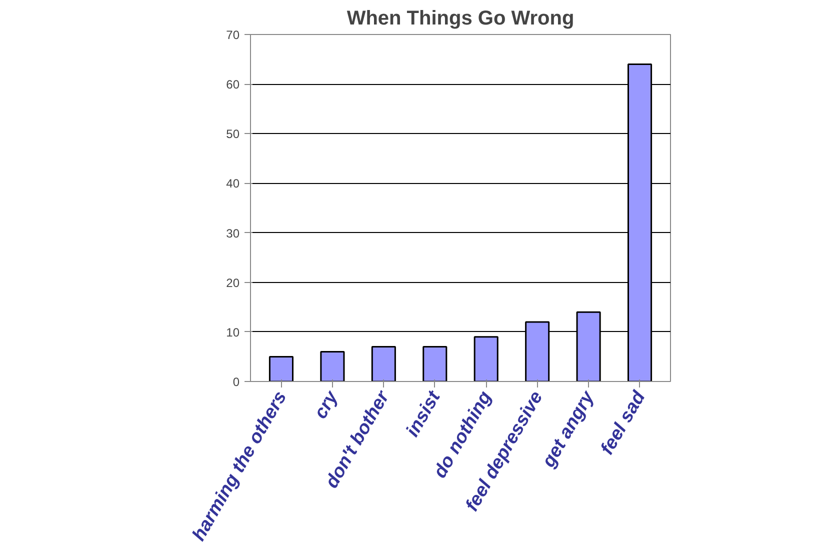  What do you see at coordinates (233, 35) in the screenshot?
I see `y-tick-label: 70` at bounding box center [233, 35].